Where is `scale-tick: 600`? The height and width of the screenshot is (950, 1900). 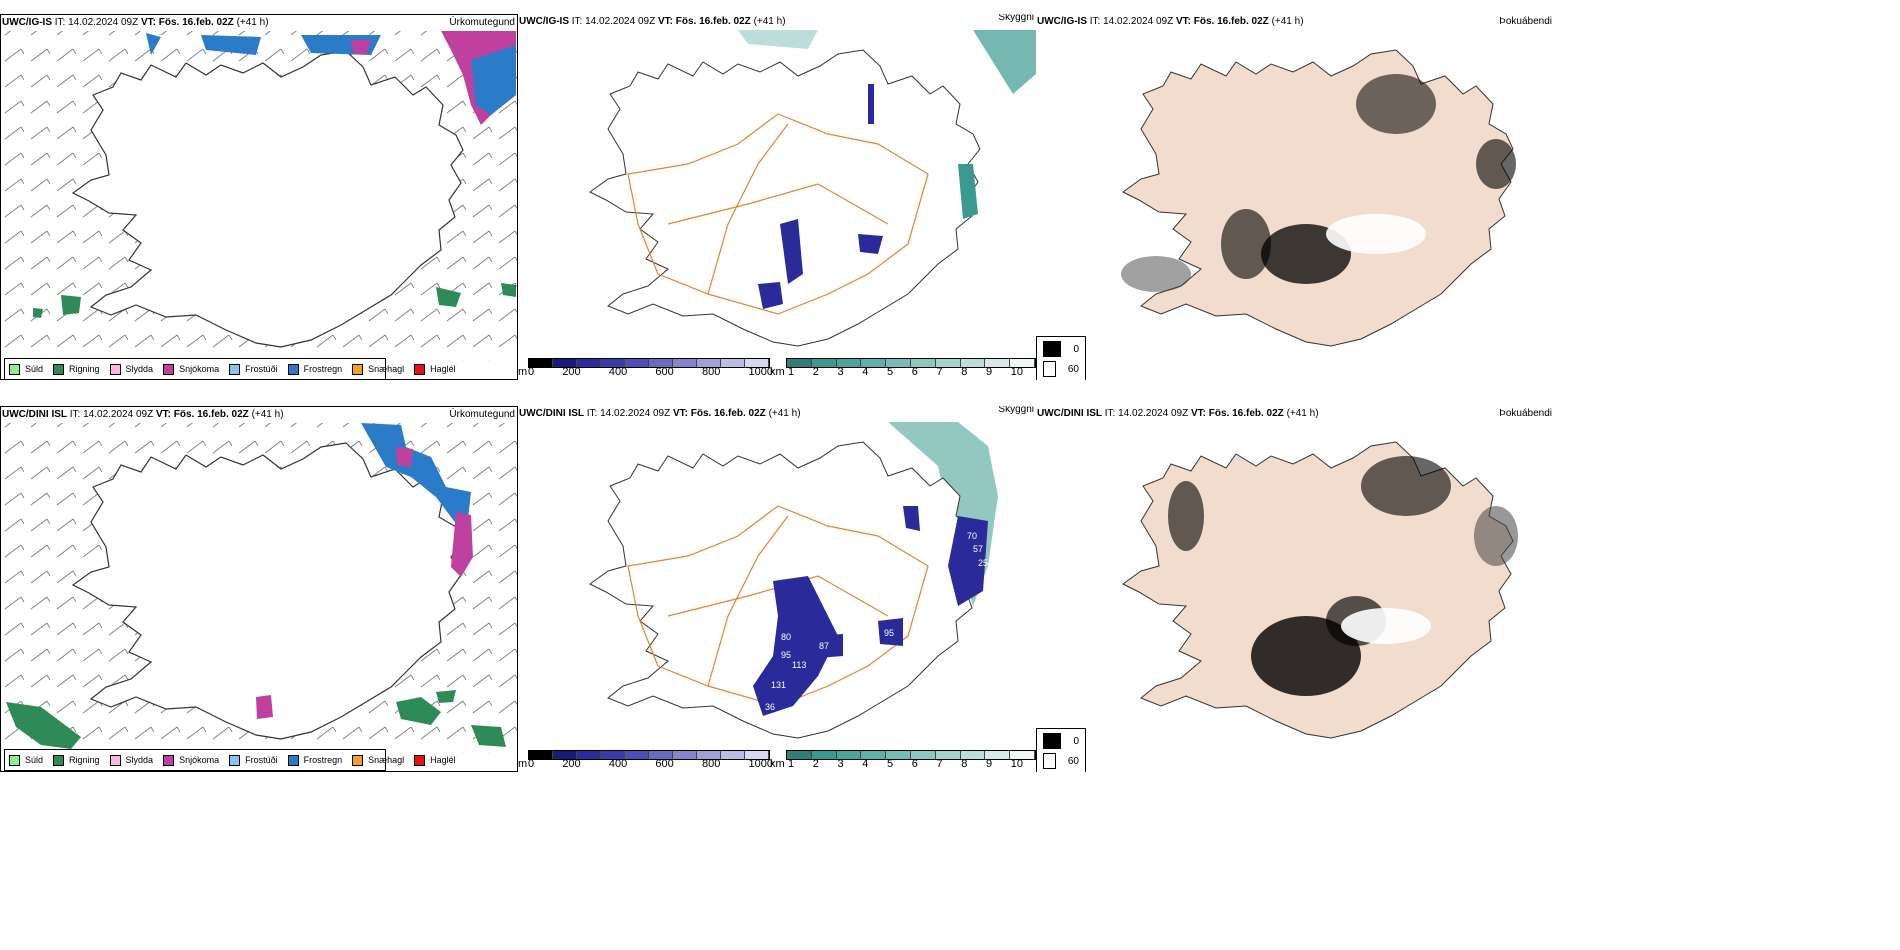 scale-tick: 600 is located at coordinates (664, 372).